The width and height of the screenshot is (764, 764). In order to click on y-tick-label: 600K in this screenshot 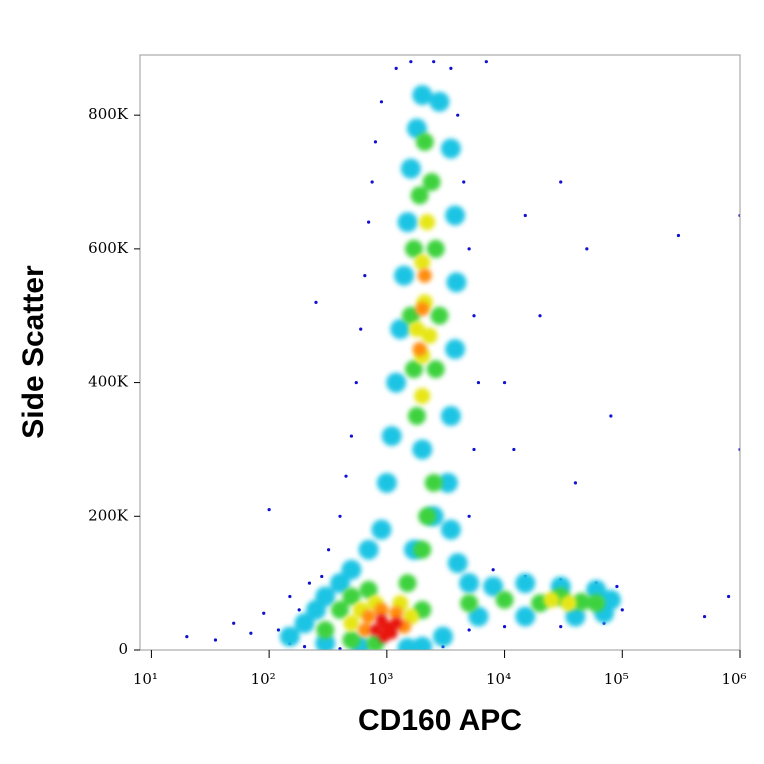, I will do `click(108, 248)`.